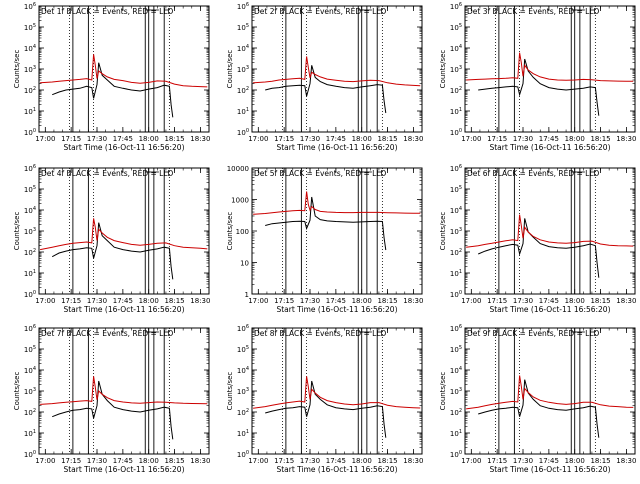  Describe the element at coordinates (533, 333) in the screenshot. I see `panel-title: Det 9f BLACK = Events, RED = LLD` at that location.